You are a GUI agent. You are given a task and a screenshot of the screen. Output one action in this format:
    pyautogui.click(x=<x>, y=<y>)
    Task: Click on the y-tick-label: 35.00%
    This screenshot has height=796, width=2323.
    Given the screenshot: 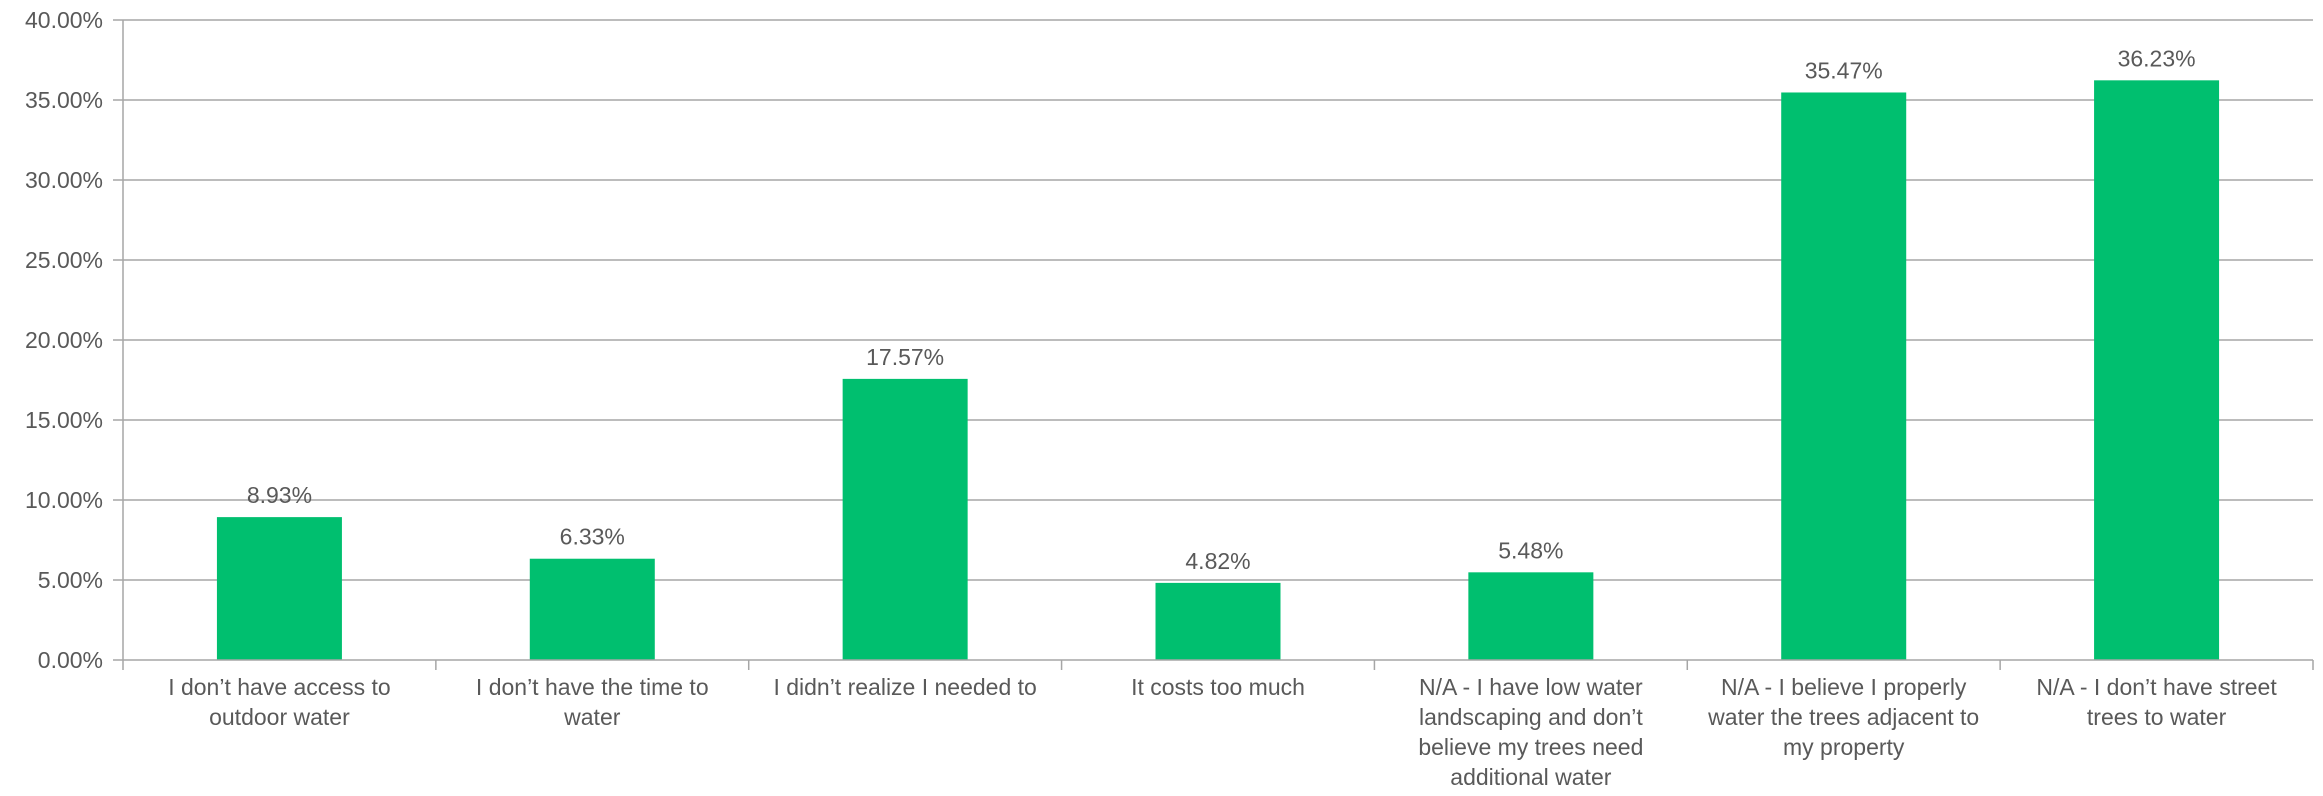 What is the action you would take?
    pyautogui.click(x=64, y=100)
    